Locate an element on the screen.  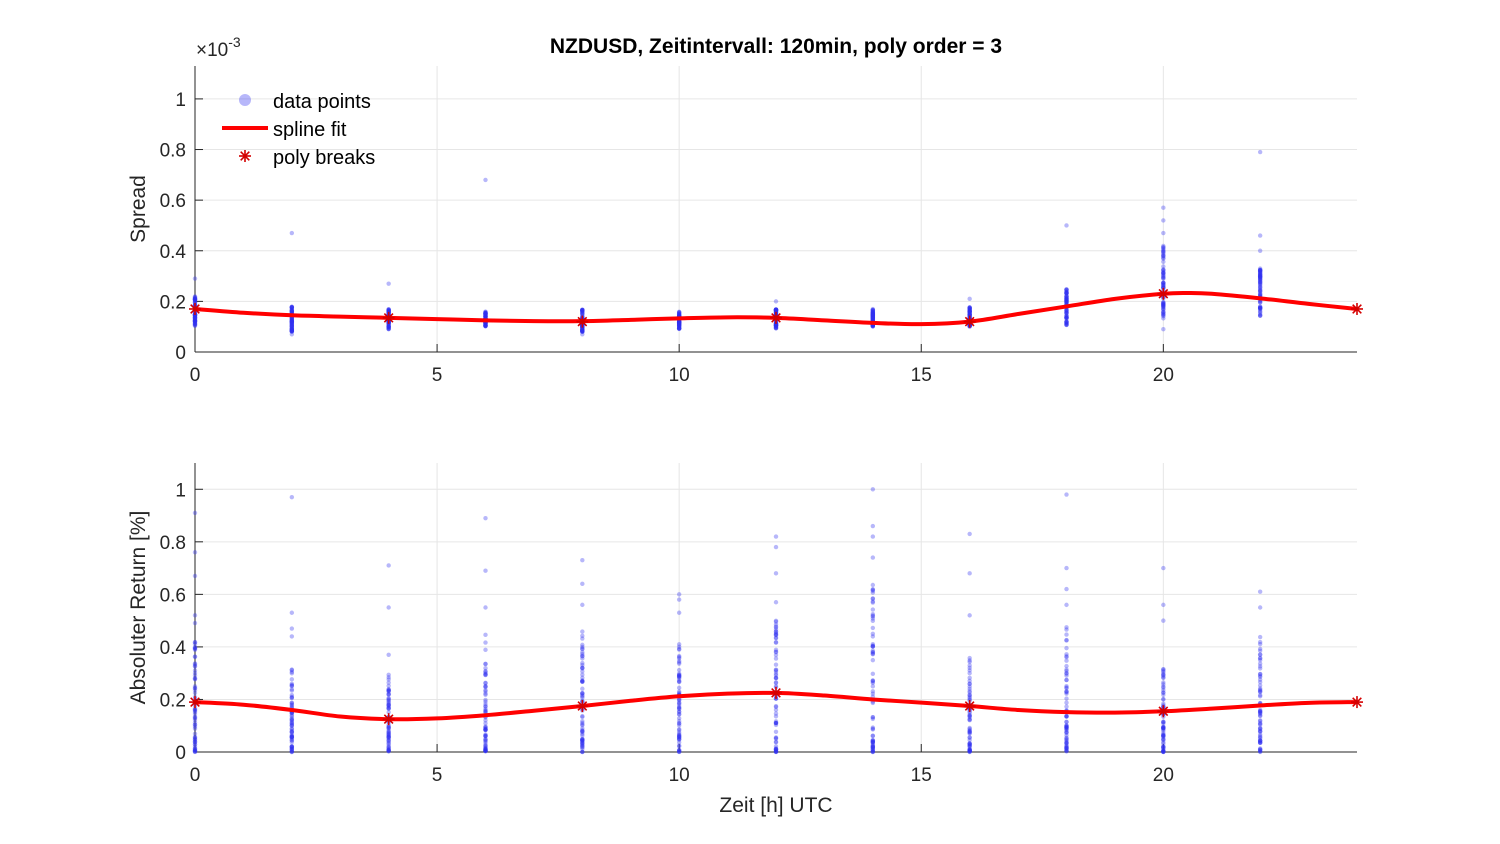
y-tick-label: 0.8 is located at coordinates (173, 151).